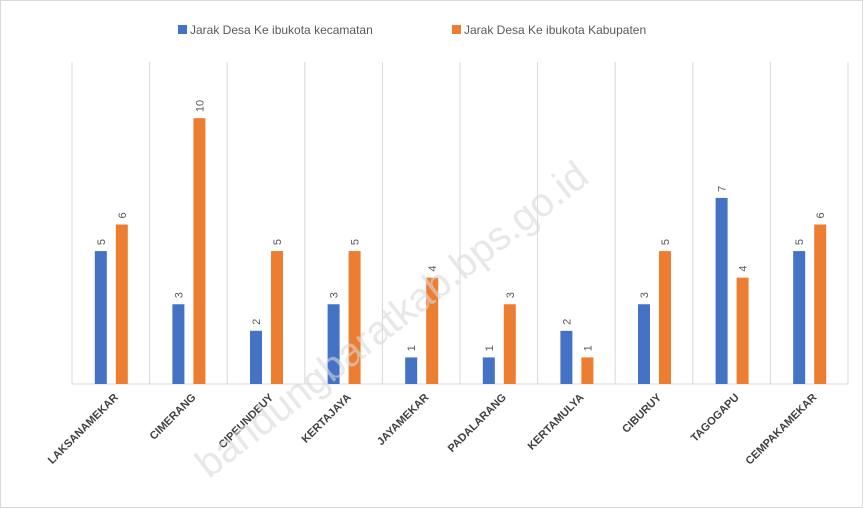  What do you see at coordinates (723, 189) in the screenshot?
I see `data-label: 7` at bounding box center [723, 189].